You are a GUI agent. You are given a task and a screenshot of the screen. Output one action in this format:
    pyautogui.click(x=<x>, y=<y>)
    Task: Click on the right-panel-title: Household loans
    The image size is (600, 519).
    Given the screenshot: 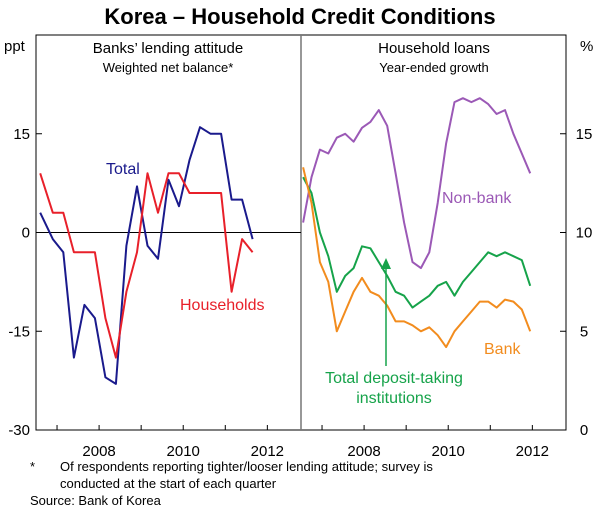 What is the action you would take?
    pyautogui.click(x=434, y=48)
    